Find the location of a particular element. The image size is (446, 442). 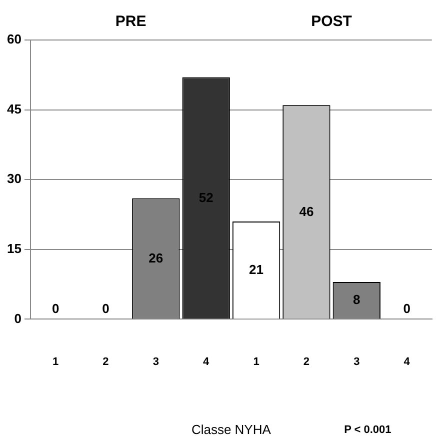

text: P < 0.001 is located at coordinates (368, 430).